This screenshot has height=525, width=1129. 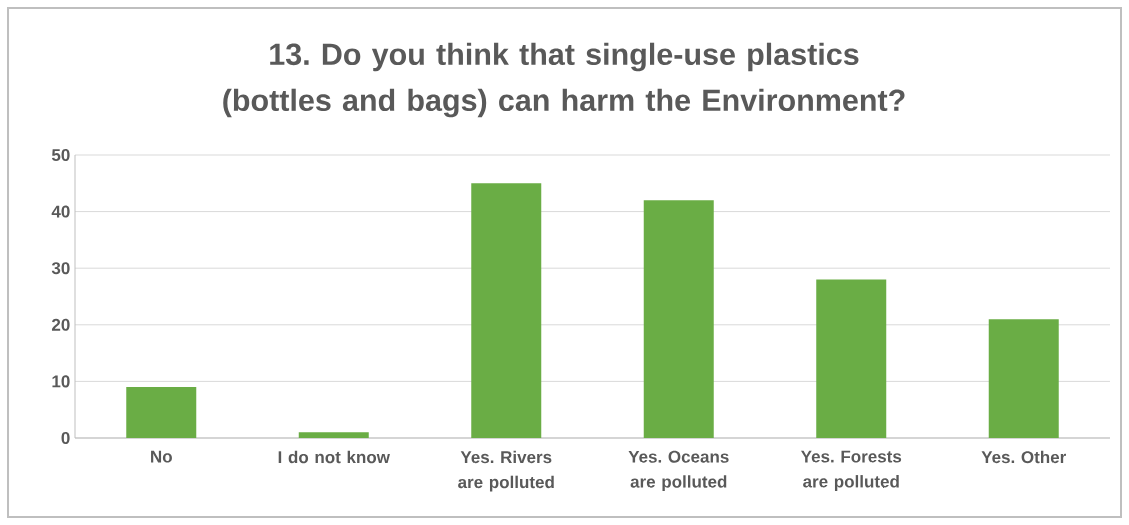 I want to click on y-tick-label: 30, so click(x=60, y=268).